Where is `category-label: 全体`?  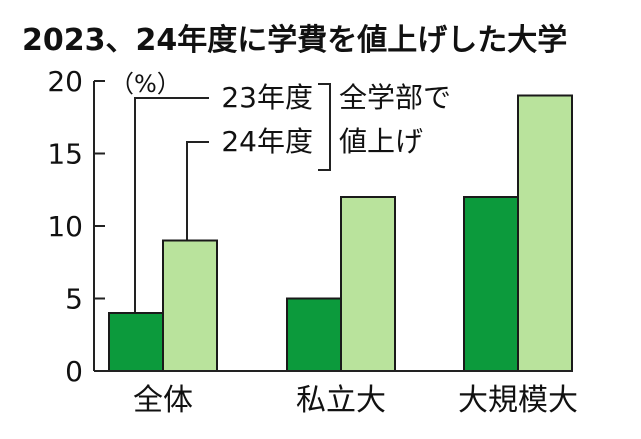
category-label: 全体 is located at coordinates (163, 400).